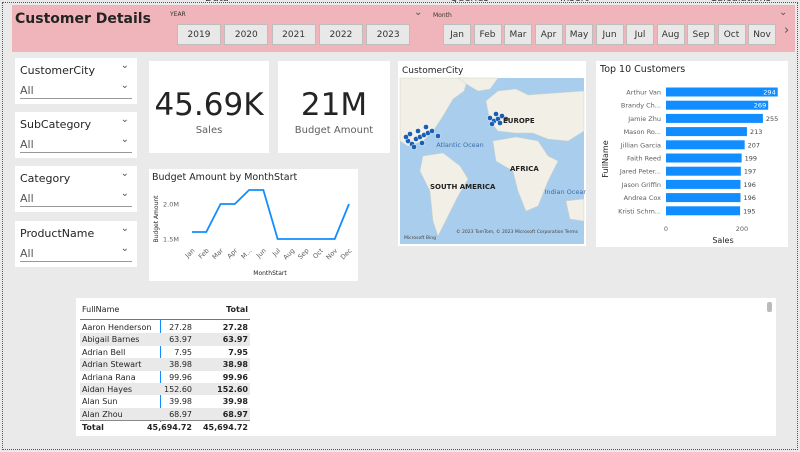 This screenshot has width=800, height=452. Describe the element at coordinates (76, 81) in the screenshot. I see `slicer: CustomerCity All ⌄ ⌄` at that location.